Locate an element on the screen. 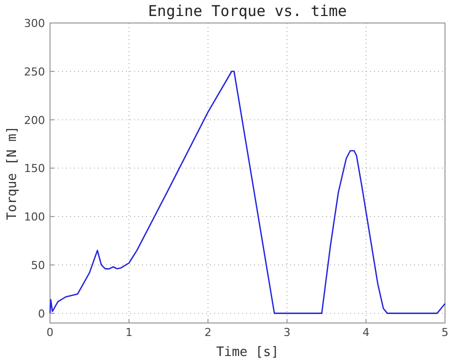  chart-title: Engine Torque vs. time is located at coordinates (247, 11).